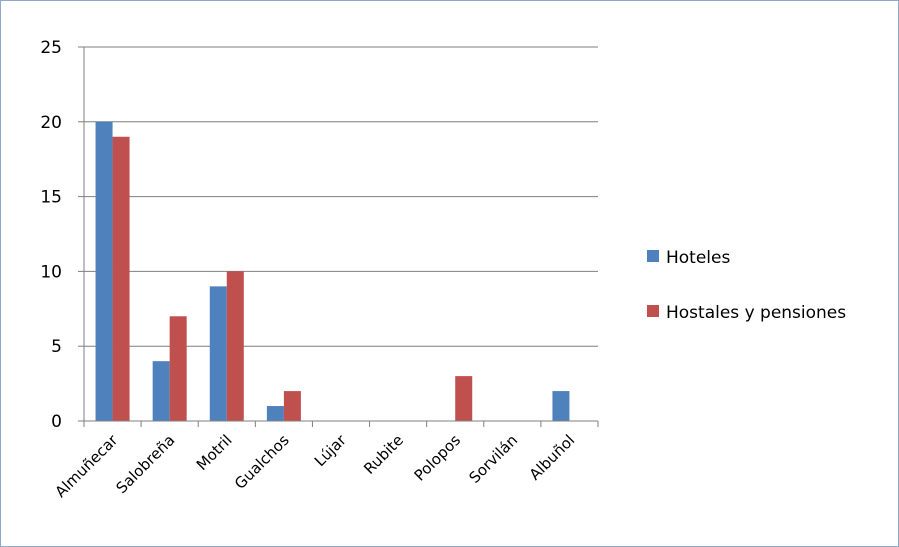  Describe the element at coordinates (653, 256) in the screenshot. I see `legend-swatch-hoteles` at that location.